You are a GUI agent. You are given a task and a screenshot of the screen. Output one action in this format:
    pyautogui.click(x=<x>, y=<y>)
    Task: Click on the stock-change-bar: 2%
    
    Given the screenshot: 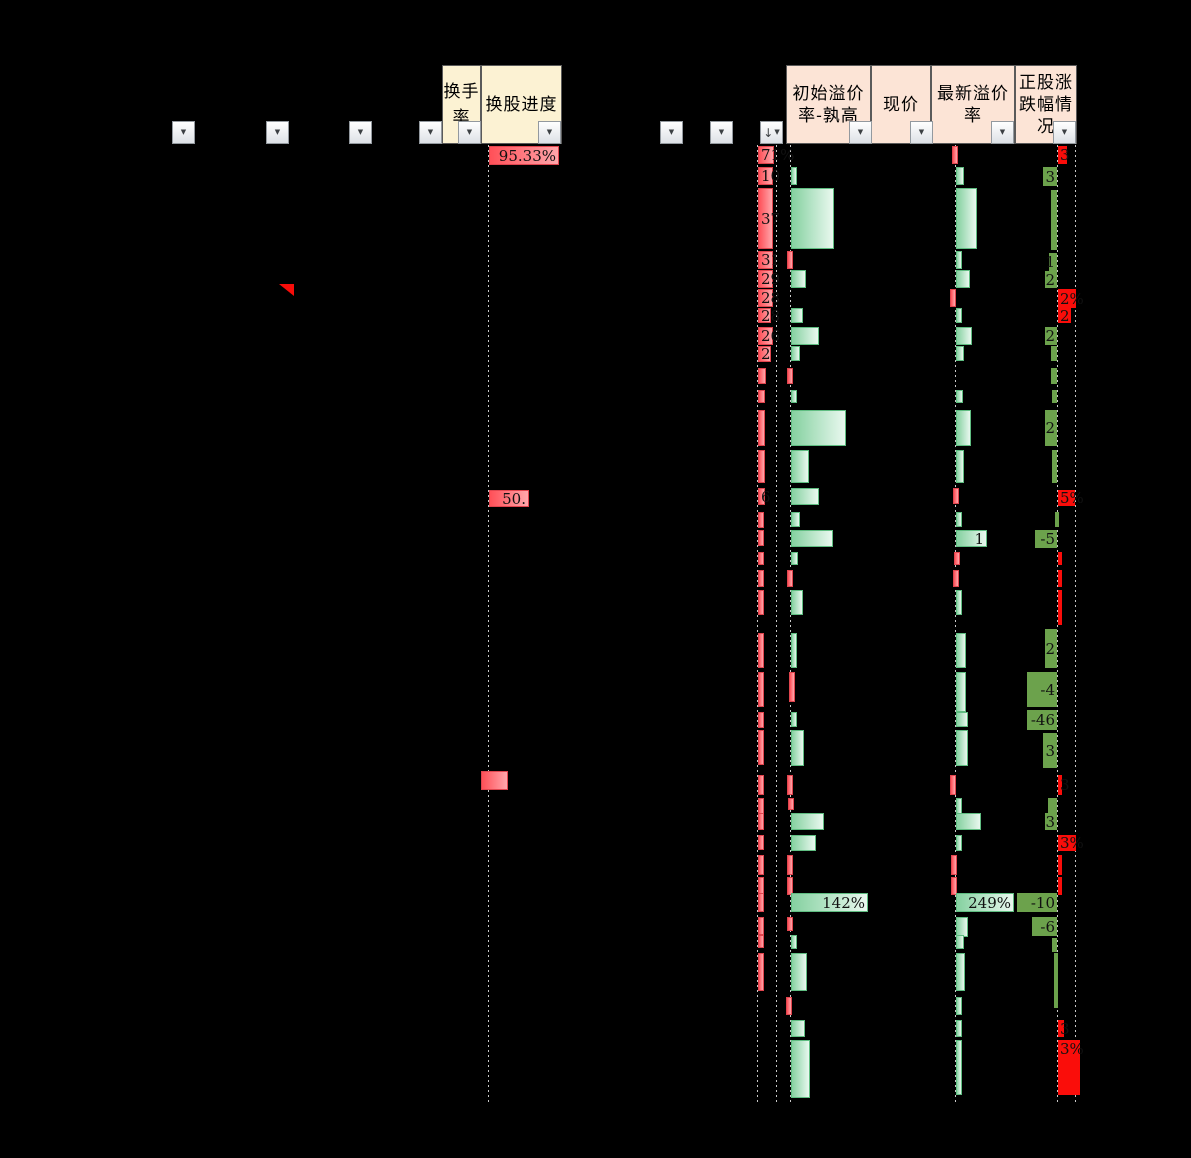 What is the action you would take?
    pyautogui.click(x=1071, y=298)
    